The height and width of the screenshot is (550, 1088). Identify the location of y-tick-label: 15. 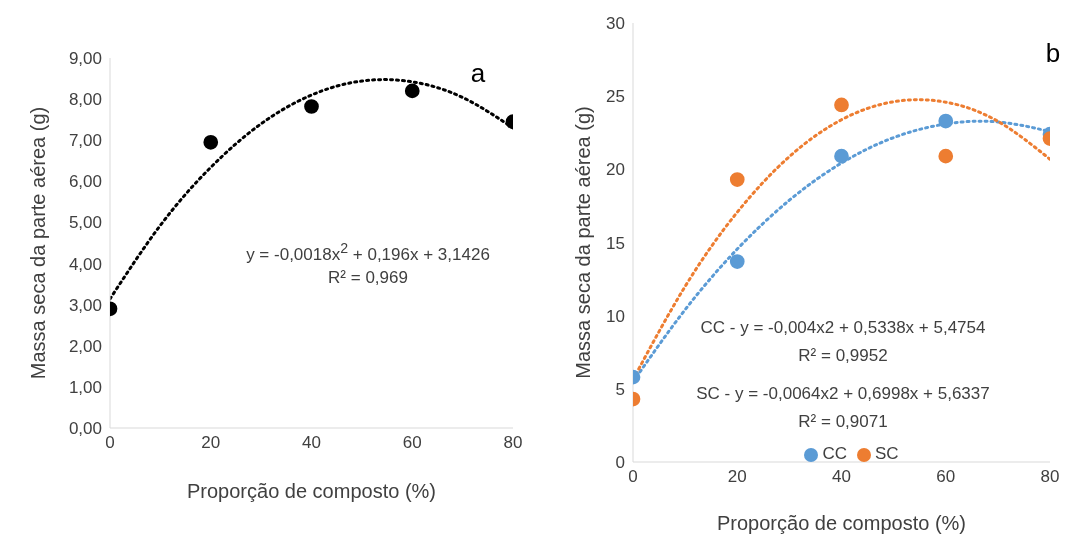
(615, 243).